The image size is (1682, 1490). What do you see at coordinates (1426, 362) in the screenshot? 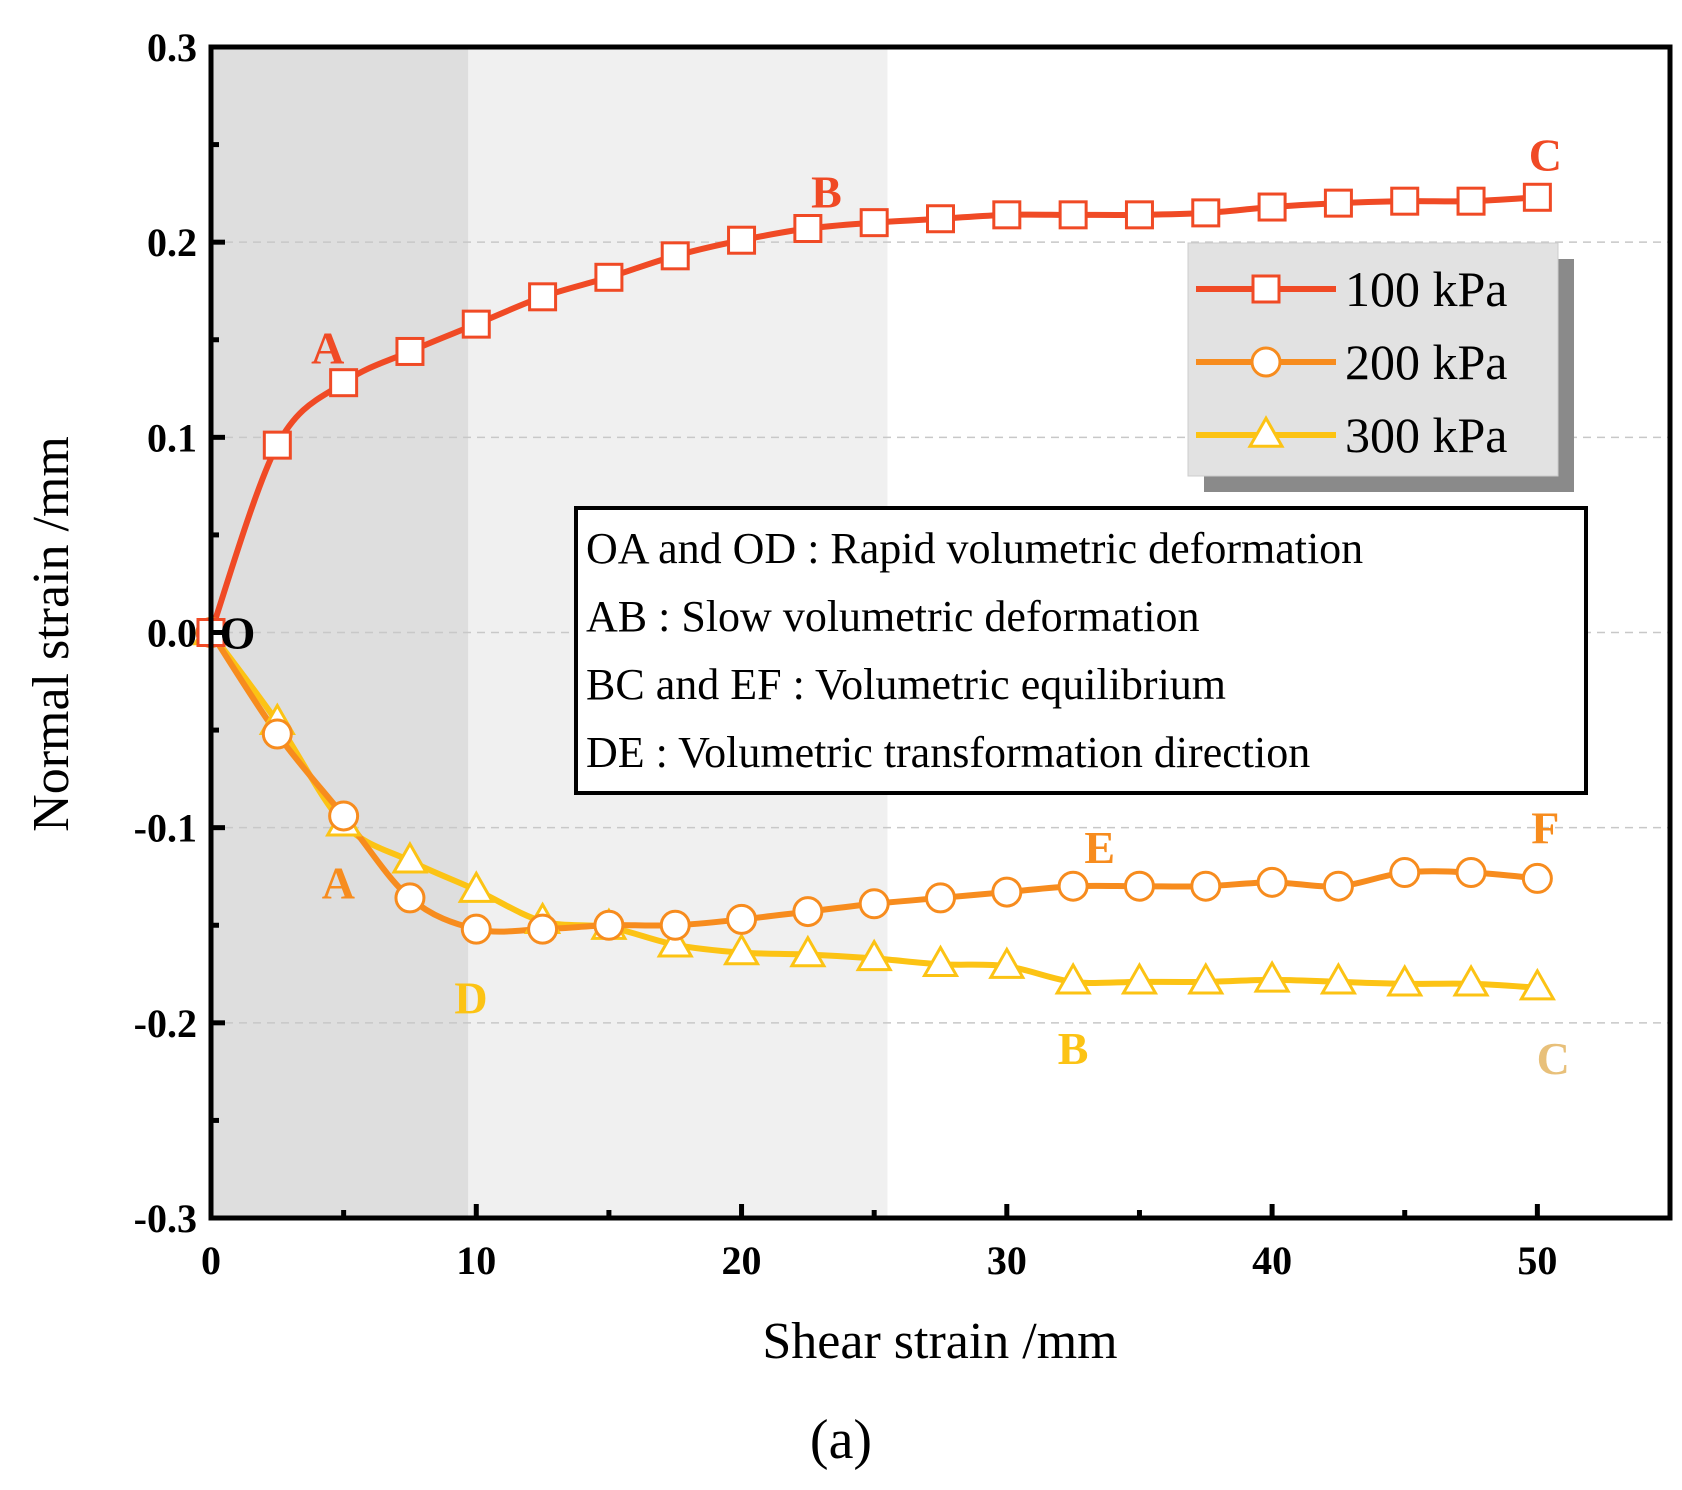
I see `legend-label: 200 kPa` at bounding box center [1426, 362].